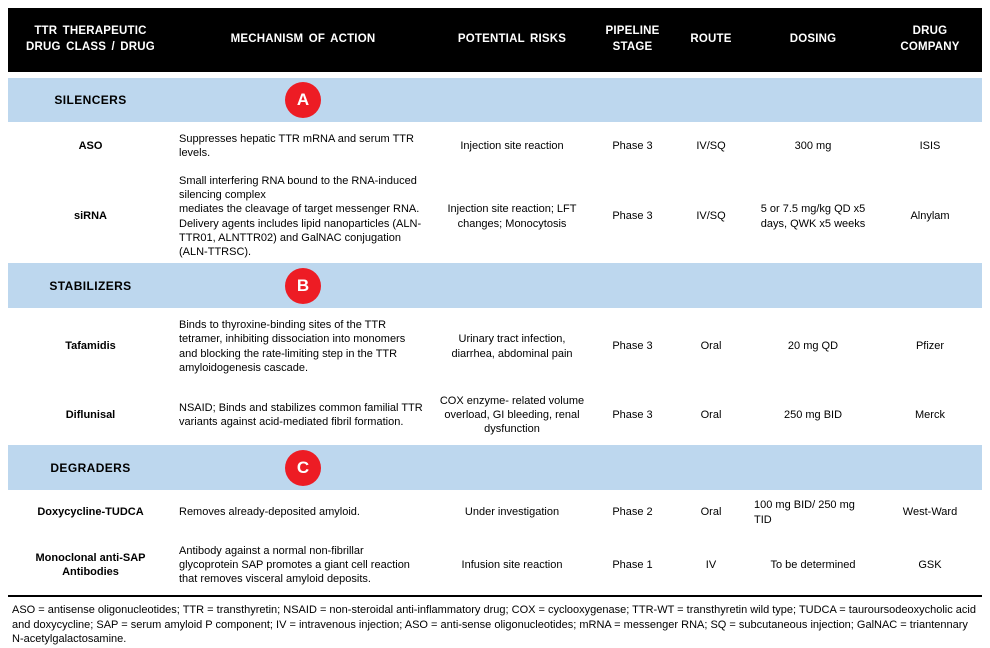 This screenshot has height=648, width=990. What do you see at coordinates (930, 216) in the screenshot?
I see `company-cell: Alnylam` at bounding box center [930, 216].